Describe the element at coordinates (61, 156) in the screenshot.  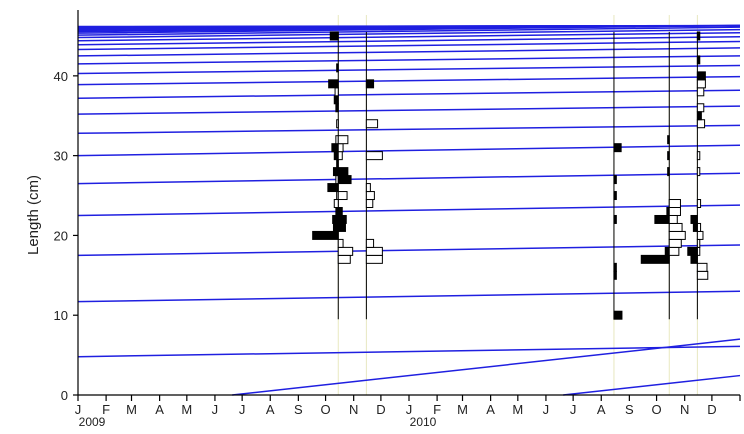
I see `y-tick-label: 30` at that location.